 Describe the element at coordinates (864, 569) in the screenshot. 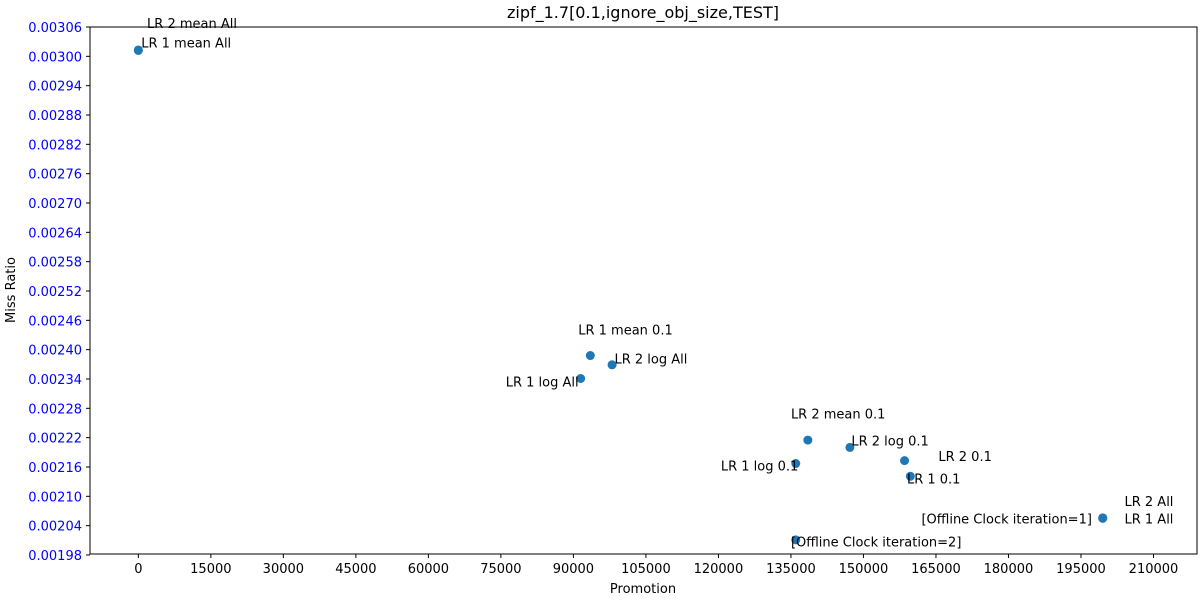

I see `x-tick-label: 150000` at that location.